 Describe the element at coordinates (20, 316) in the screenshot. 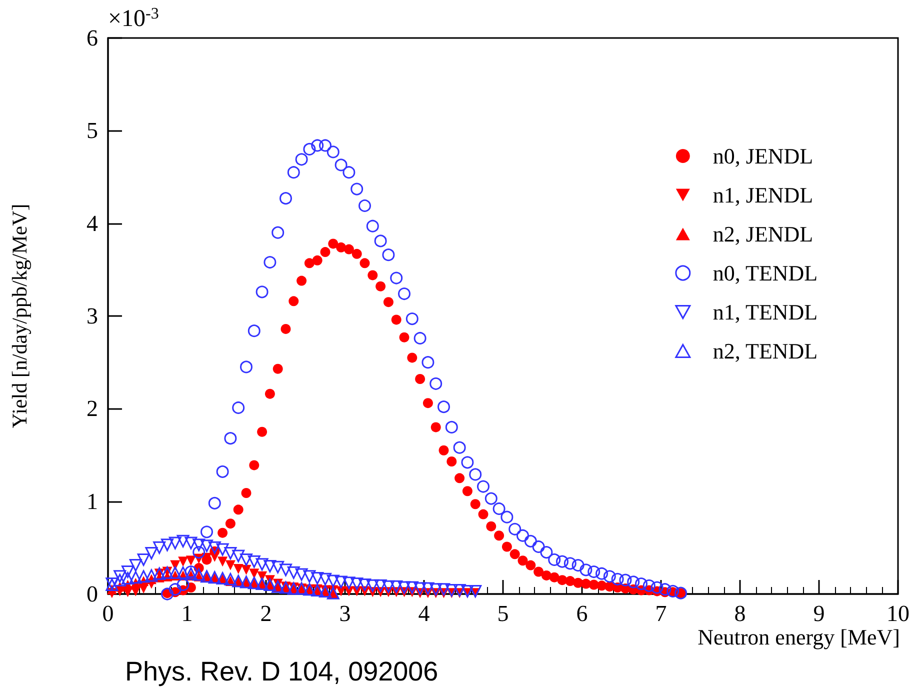

I see `y-axis-title: Yield [n/day/ppb/kg/MeV]` at that location.